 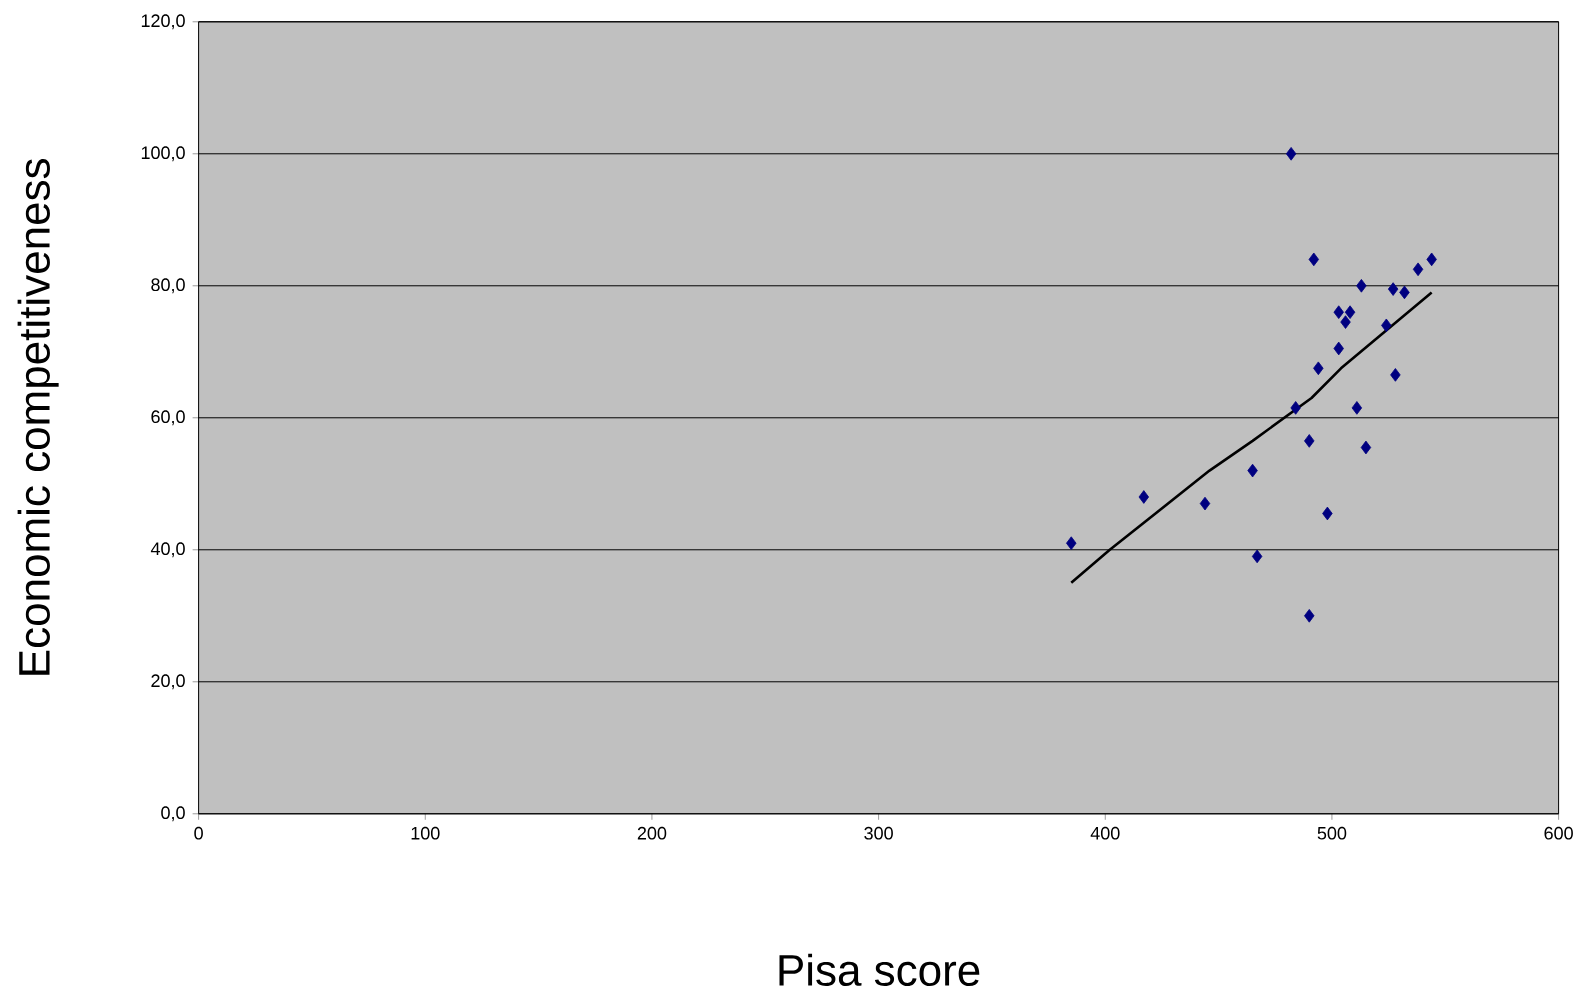 I want to click on x-tick-label: 100, so click(x=425, y=833).